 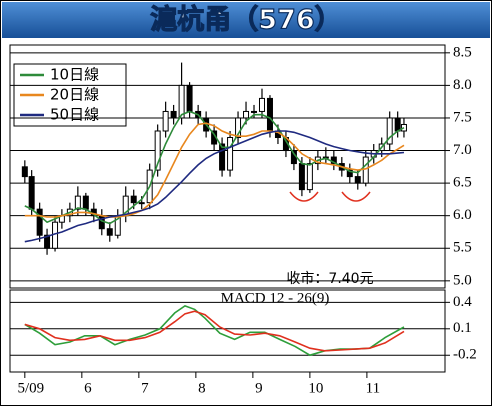 What do you see at coordinates (74, 115) in the screenshot?
I see `legend-label: 50日線` at bounding box center [74, 115].